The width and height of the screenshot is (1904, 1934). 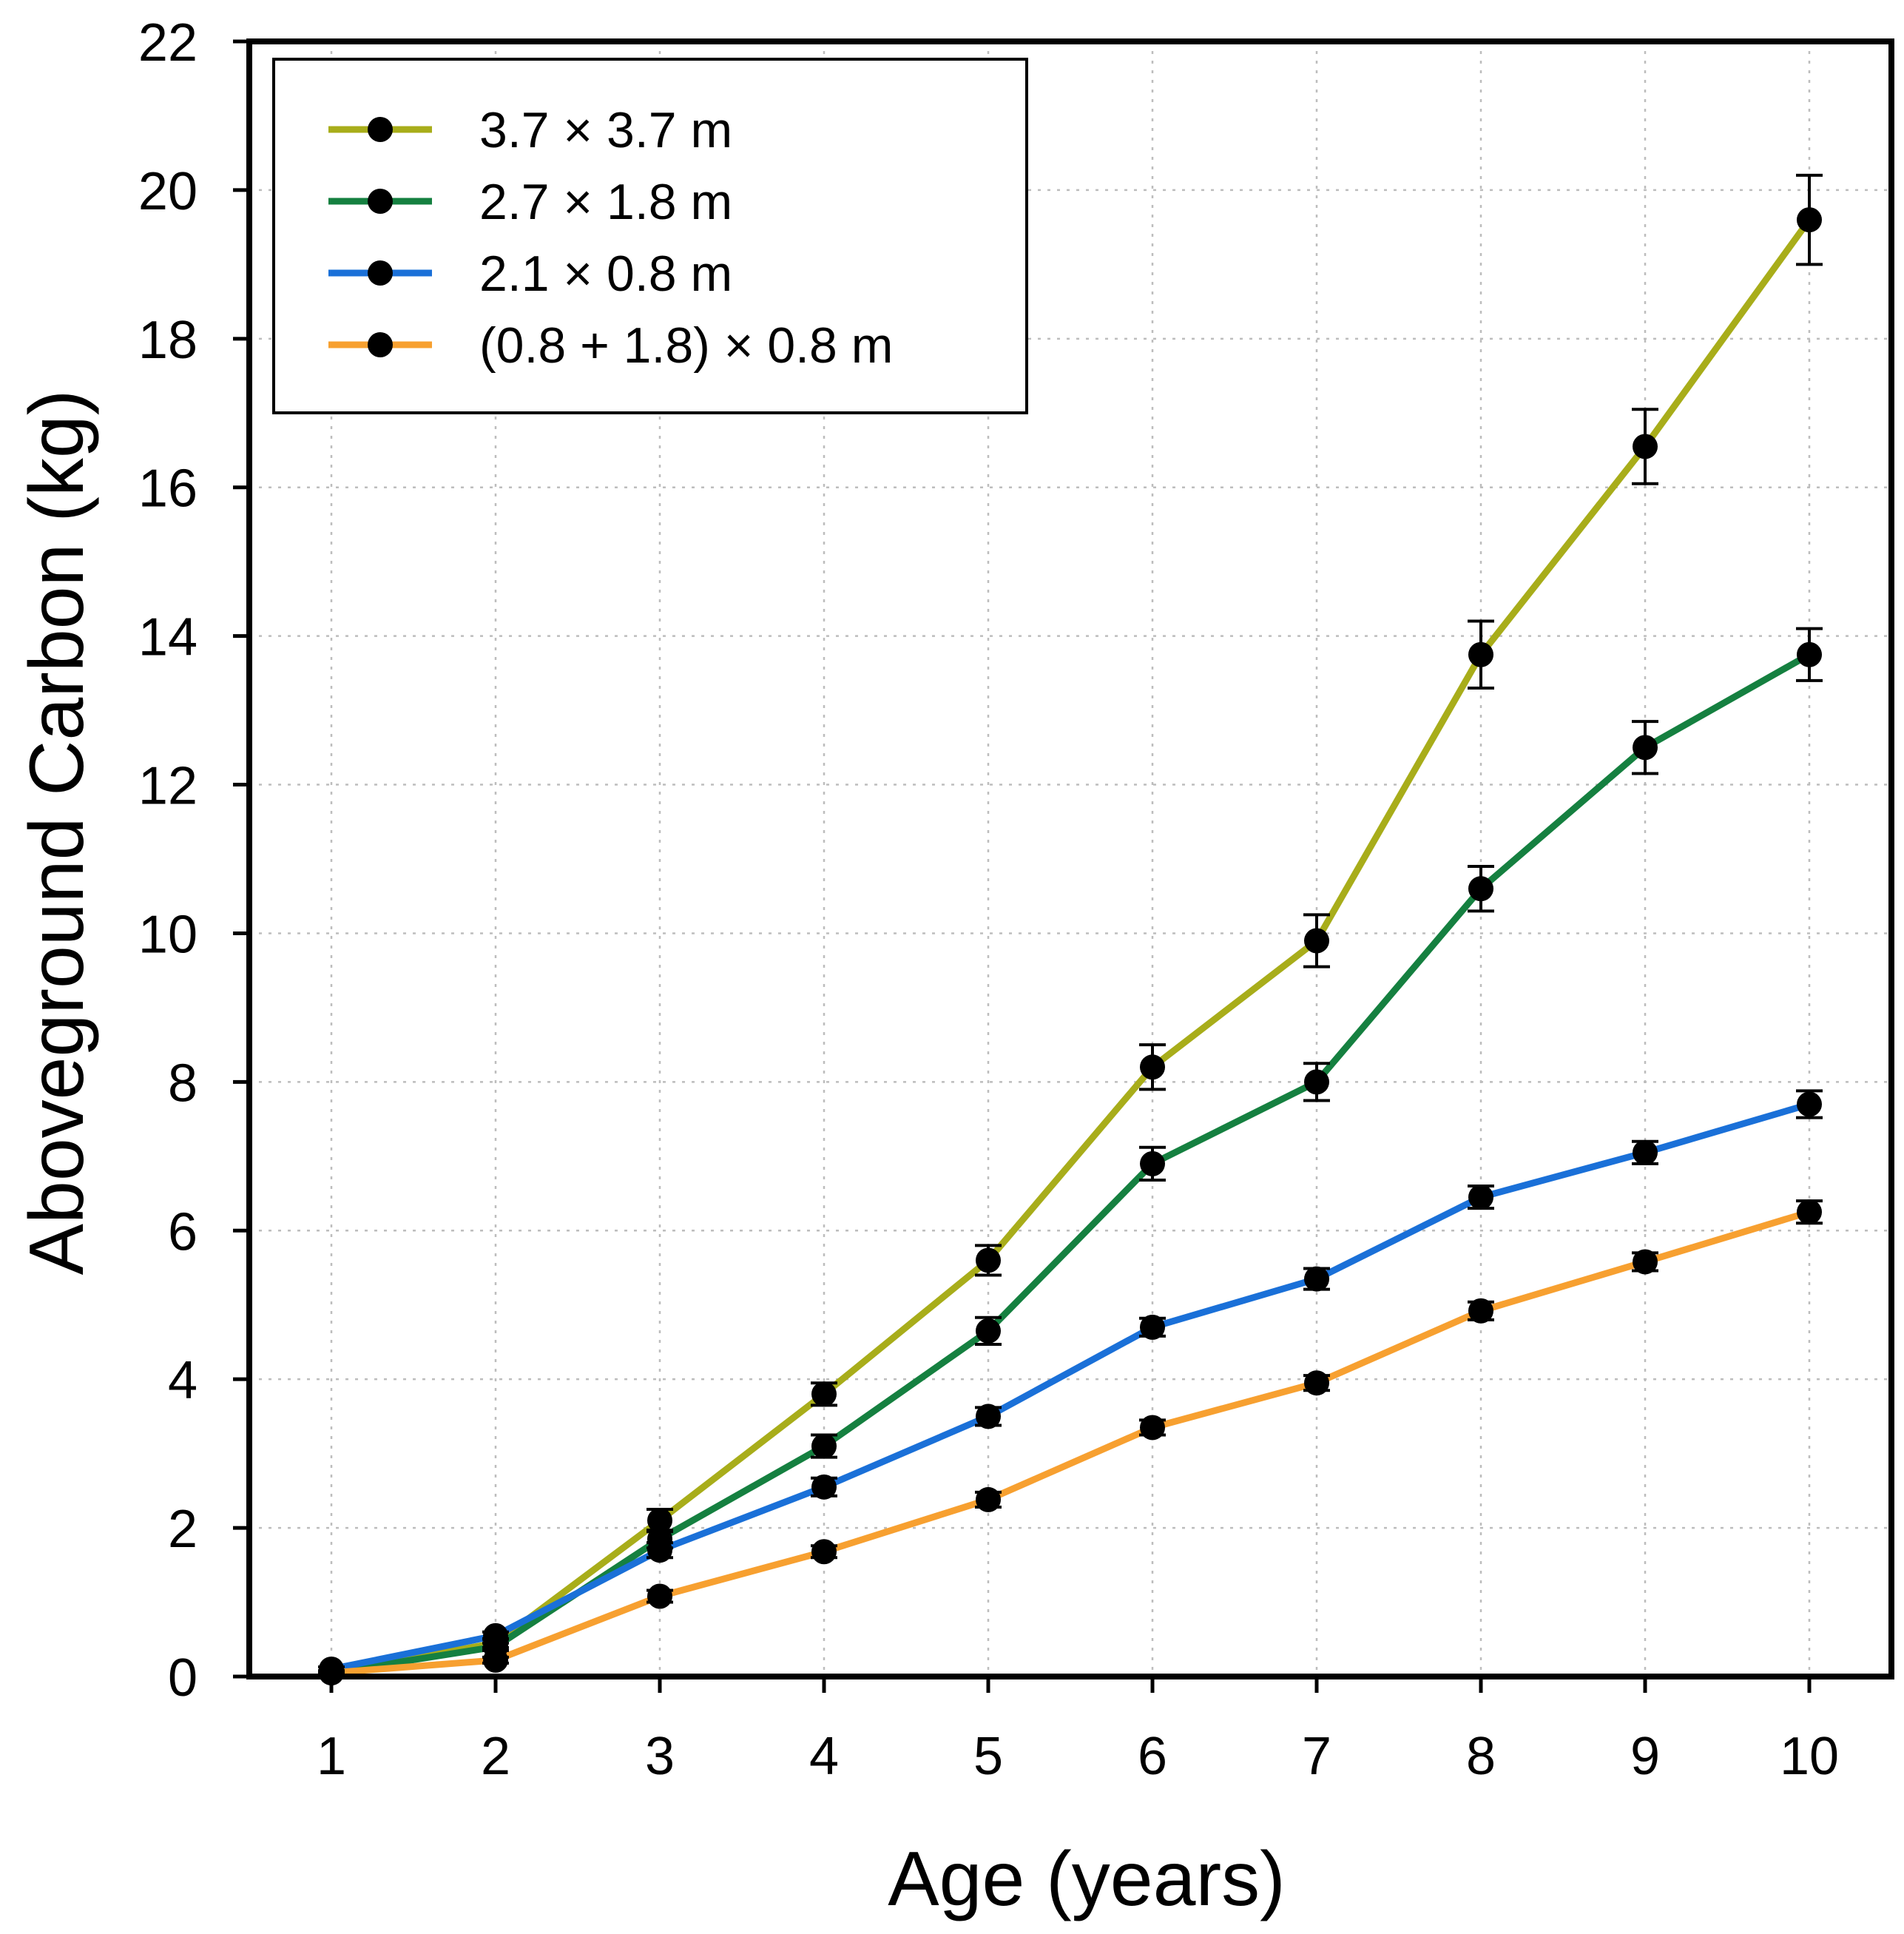 What do you see at coordinates (686, 345) in the screenshot?
I see `legend-label: (0.8 + 1.8) × 0.8 m` at bounding box center [686, 345].